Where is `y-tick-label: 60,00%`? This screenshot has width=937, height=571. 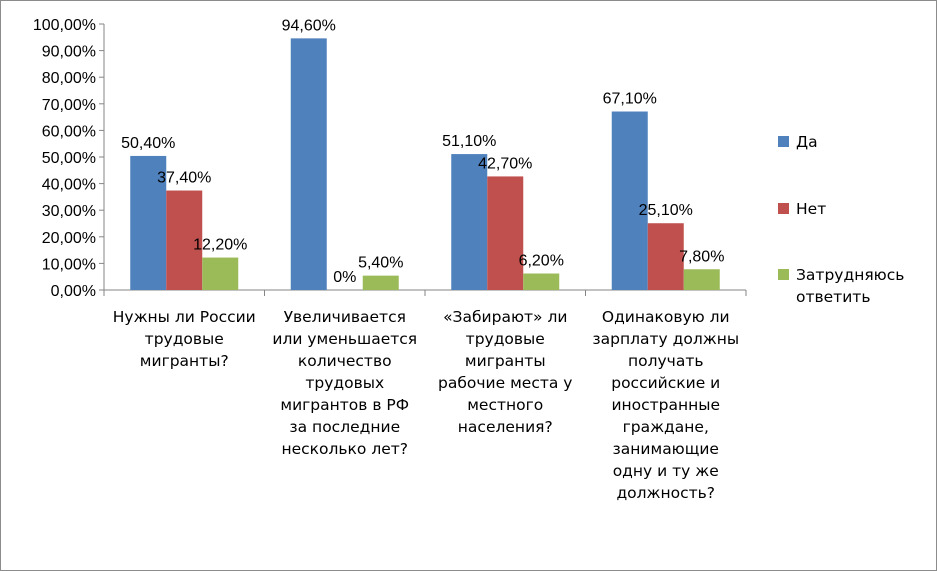 y-tick-label: 60,00% is located at coordinates (69, 131).